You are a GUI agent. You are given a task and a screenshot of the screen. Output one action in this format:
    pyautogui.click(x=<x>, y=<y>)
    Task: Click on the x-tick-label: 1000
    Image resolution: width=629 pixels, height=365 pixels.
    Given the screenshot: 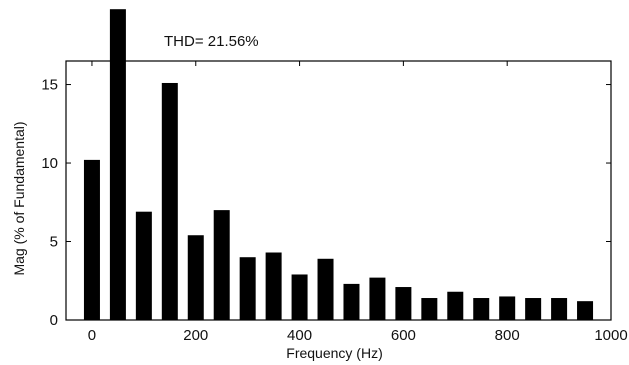 What is the action you would take?
    pyautogui.click(x=610, y=335)
    